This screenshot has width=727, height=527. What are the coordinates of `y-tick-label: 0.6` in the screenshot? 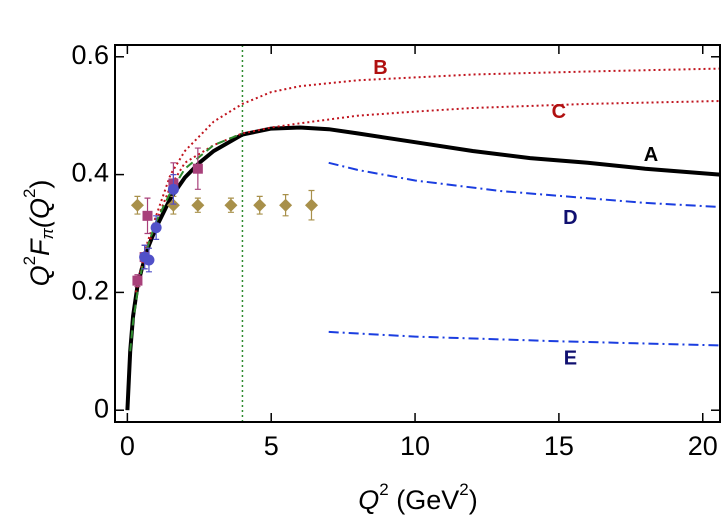 It's located at (90, 55).